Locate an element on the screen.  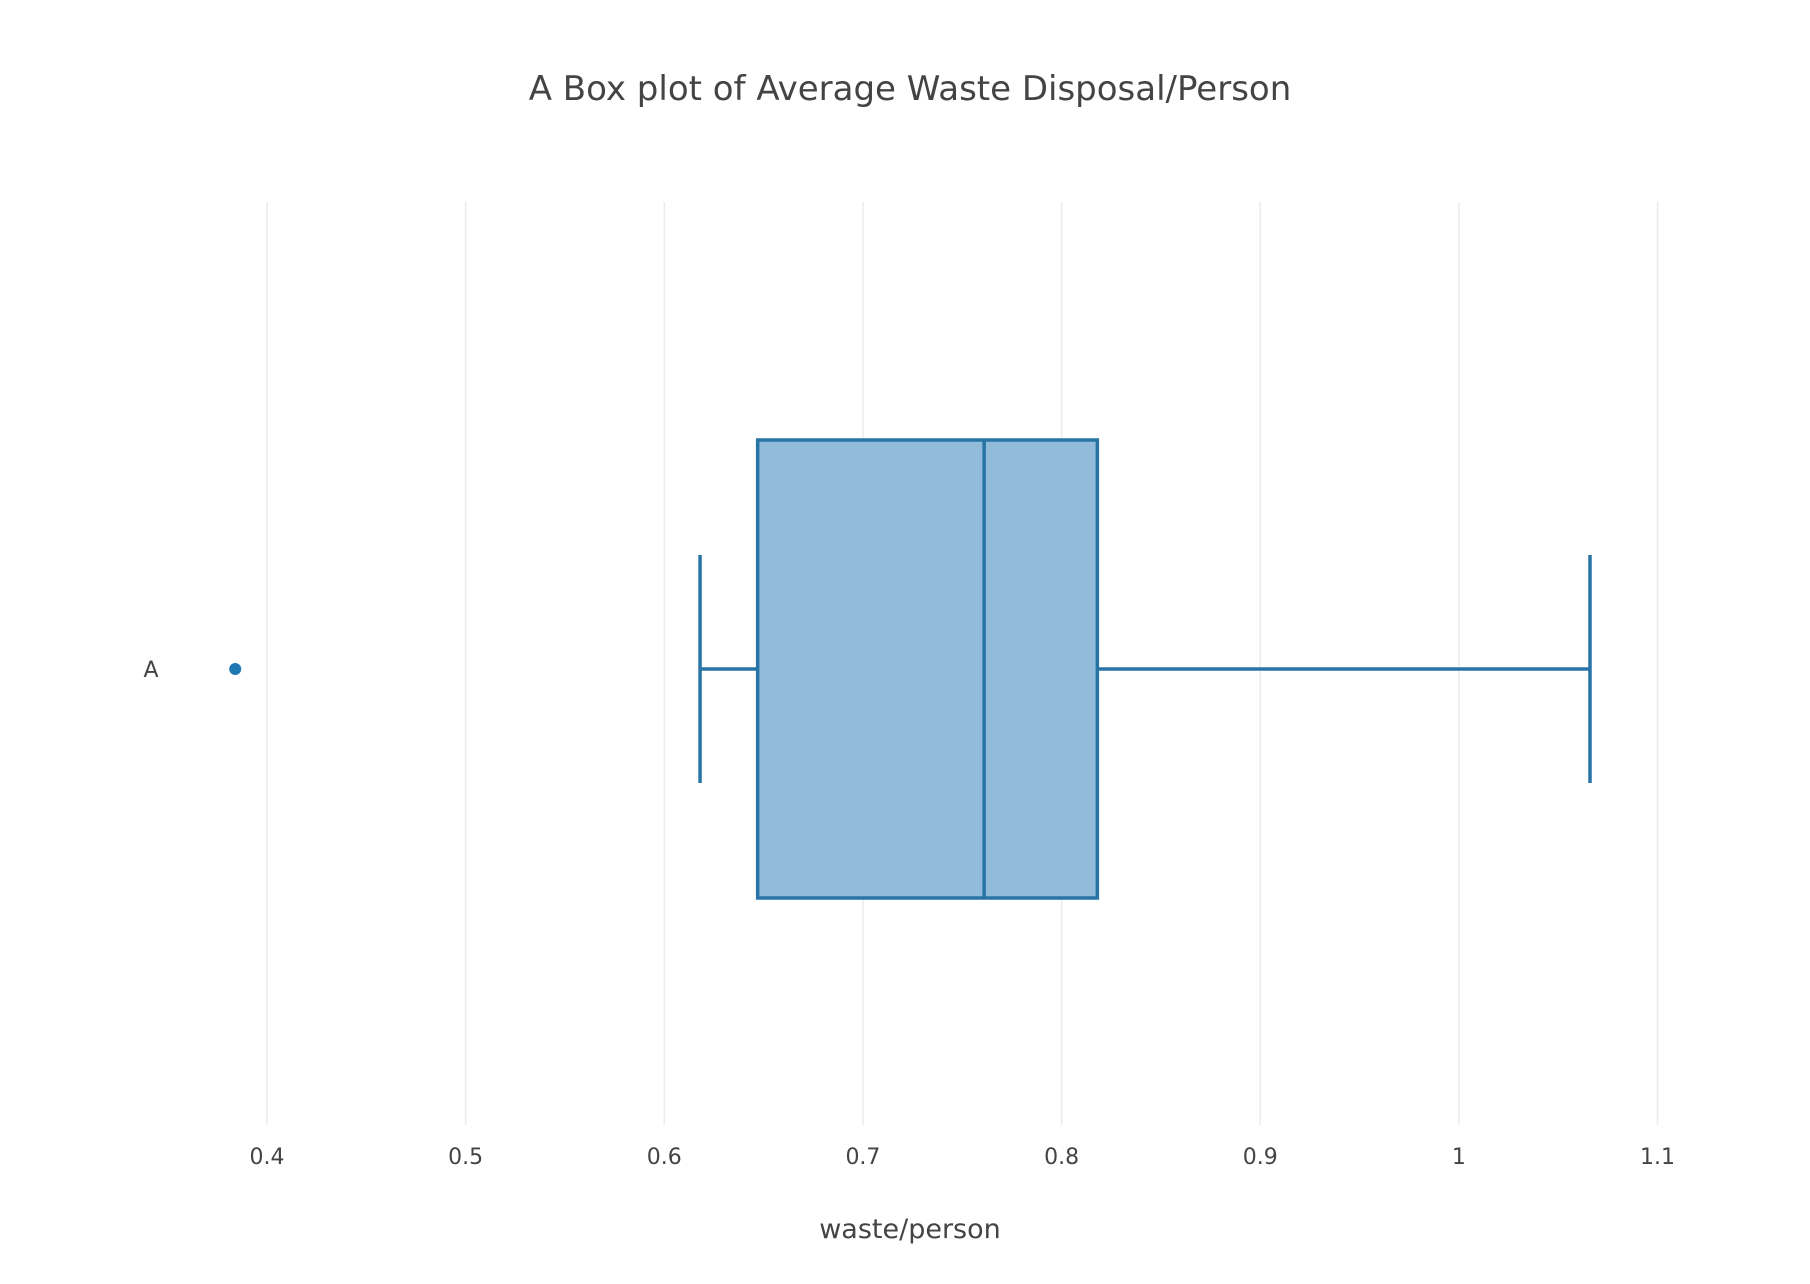
y-axis-categories: A is located at coordinates (150, 670).